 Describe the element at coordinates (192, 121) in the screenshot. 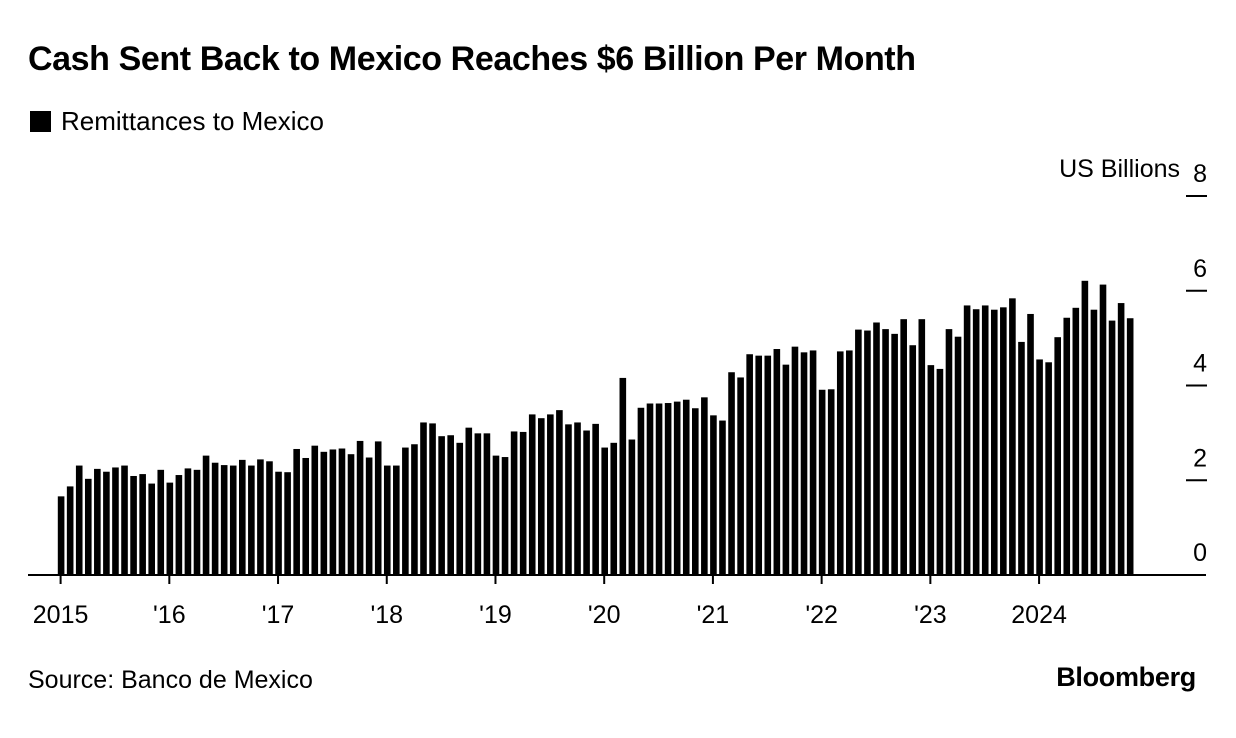

I see `legend-label: Remittances to Mexico` at that location.